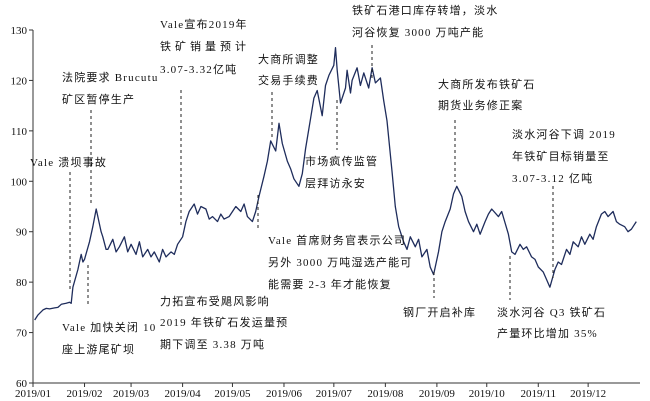 The height and width of the screenshot is (401, 650). What do you see at coordinates (288, 80) in the screenshot?
I see `annotation-line: 交易手续费` at bounding box center [288, 80].